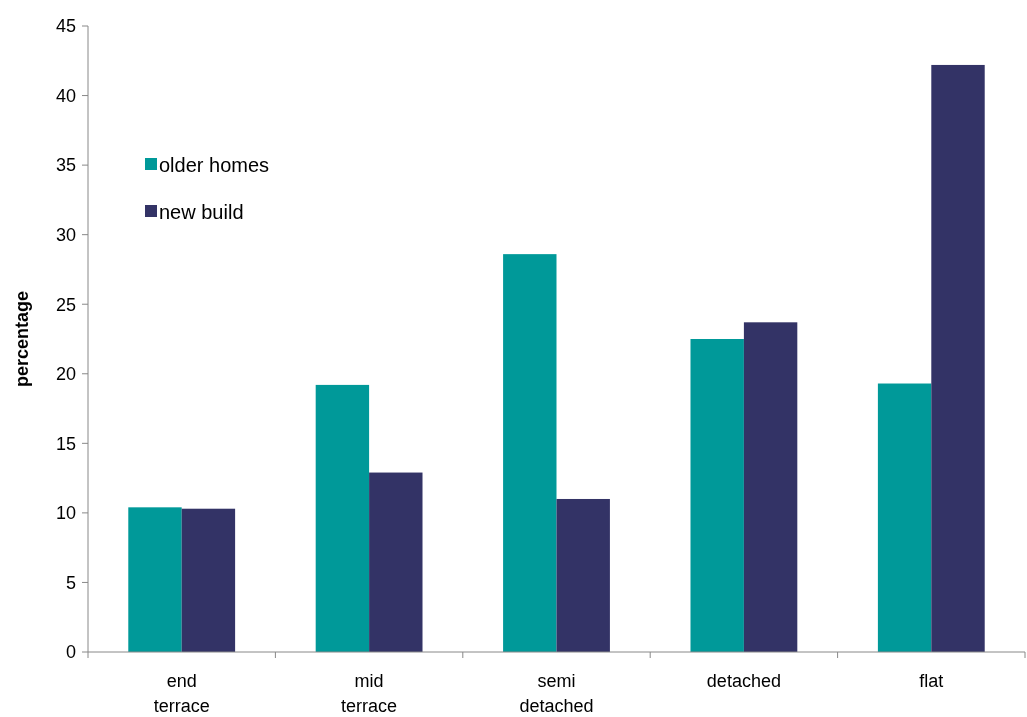 Image resolution: width=1027 pixels, height=717 pixels. Describe the element at coordinates (65, 234) in the screenshot. I see `y-tick-label: 30` at that location.